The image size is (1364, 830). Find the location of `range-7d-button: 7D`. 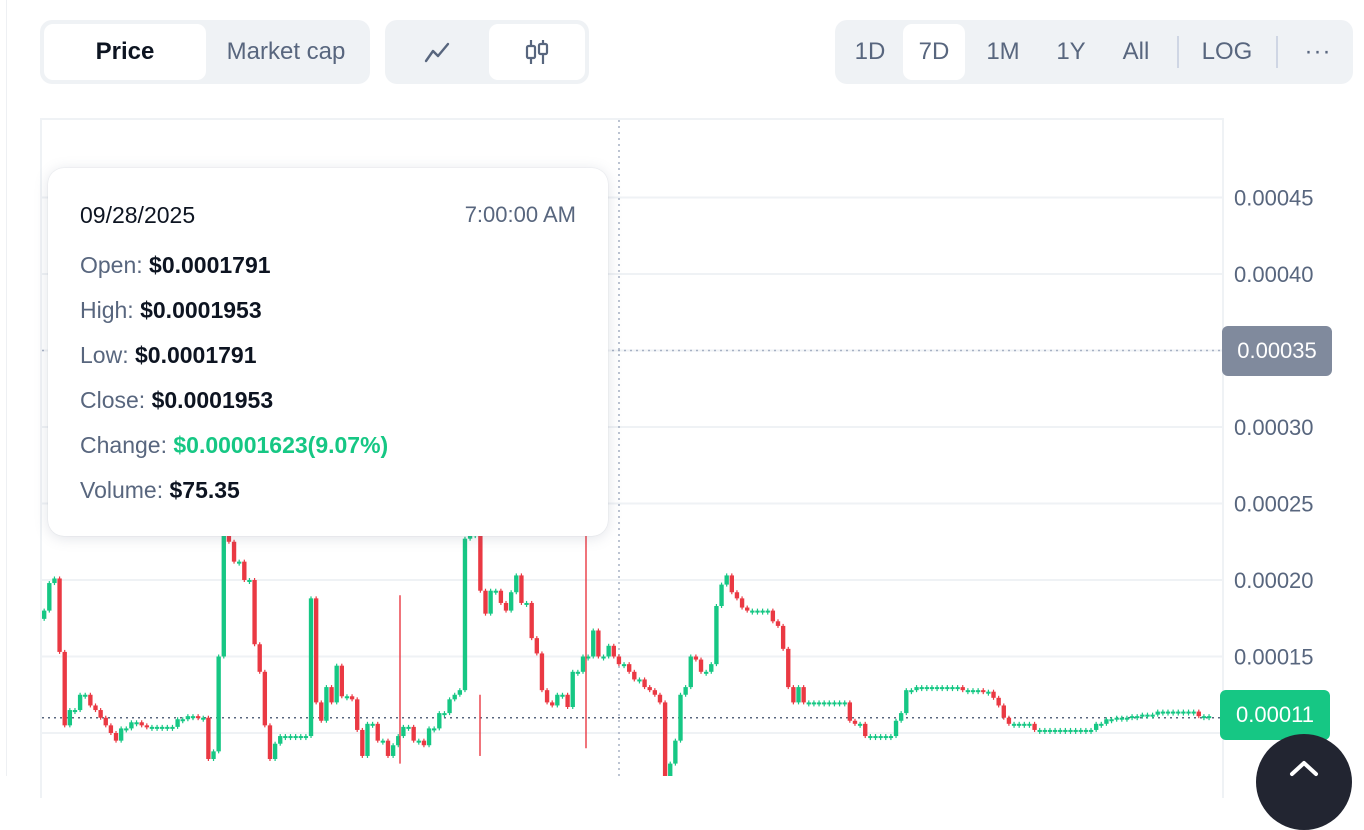

range-7d-button: 7D is located at coordinates (934, 52).